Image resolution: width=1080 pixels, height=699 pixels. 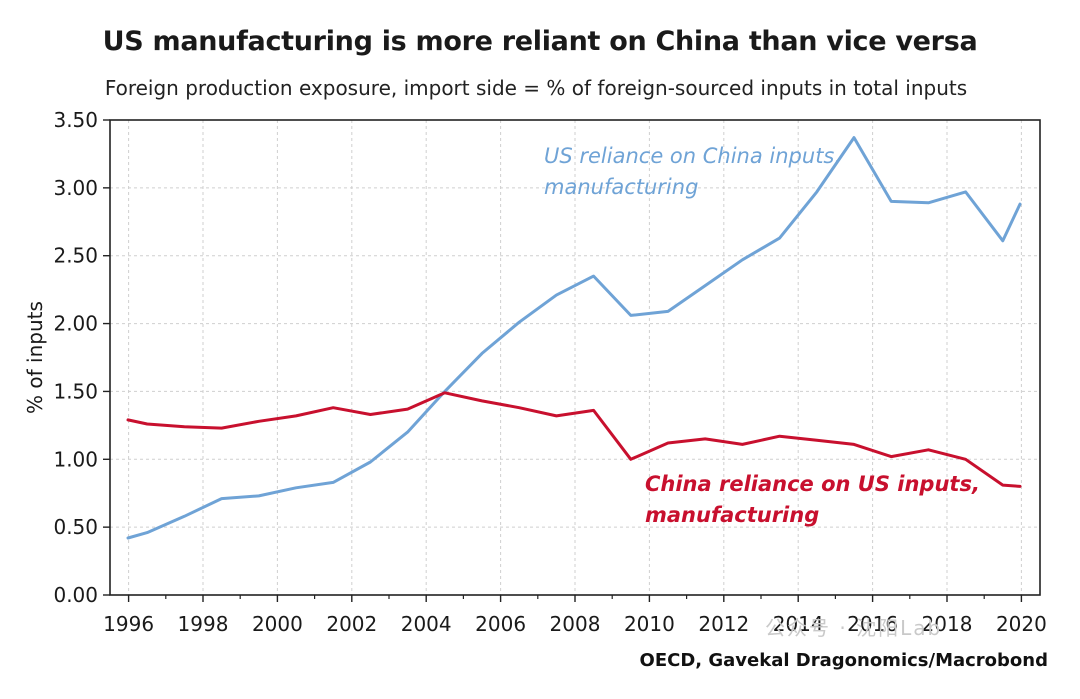 What do you see at coordinates (872, 624) in the screenshot?
I see `x-tick-label: 2016` at bounding box center [872, 624].